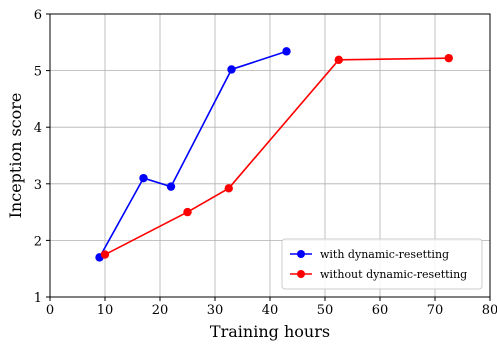 This screenshot has height=346, width=497. Describe the element at coordinates (50, 310) in the screenshot. I see `x-tick-label: 0` at that location.